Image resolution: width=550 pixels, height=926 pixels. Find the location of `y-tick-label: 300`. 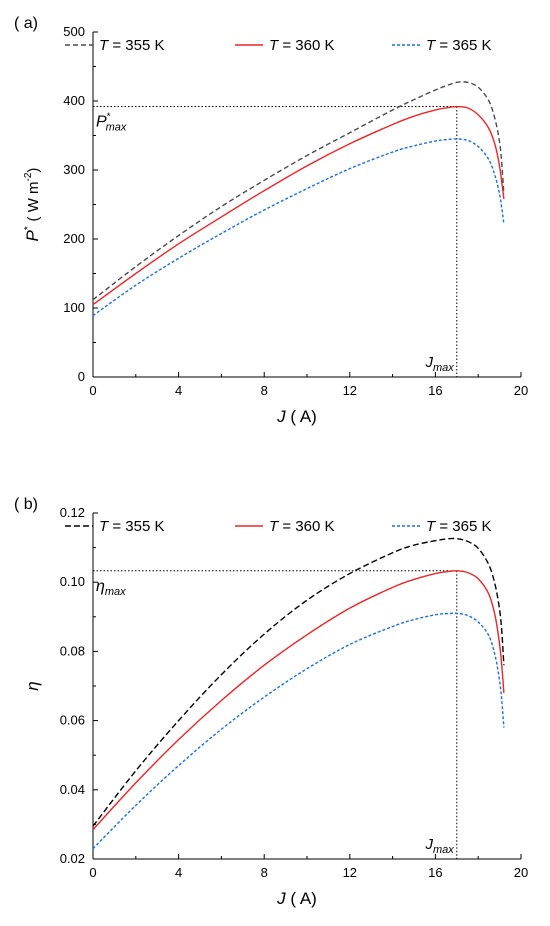

y-tick-label: 300 is located at coordinates (74, 169).